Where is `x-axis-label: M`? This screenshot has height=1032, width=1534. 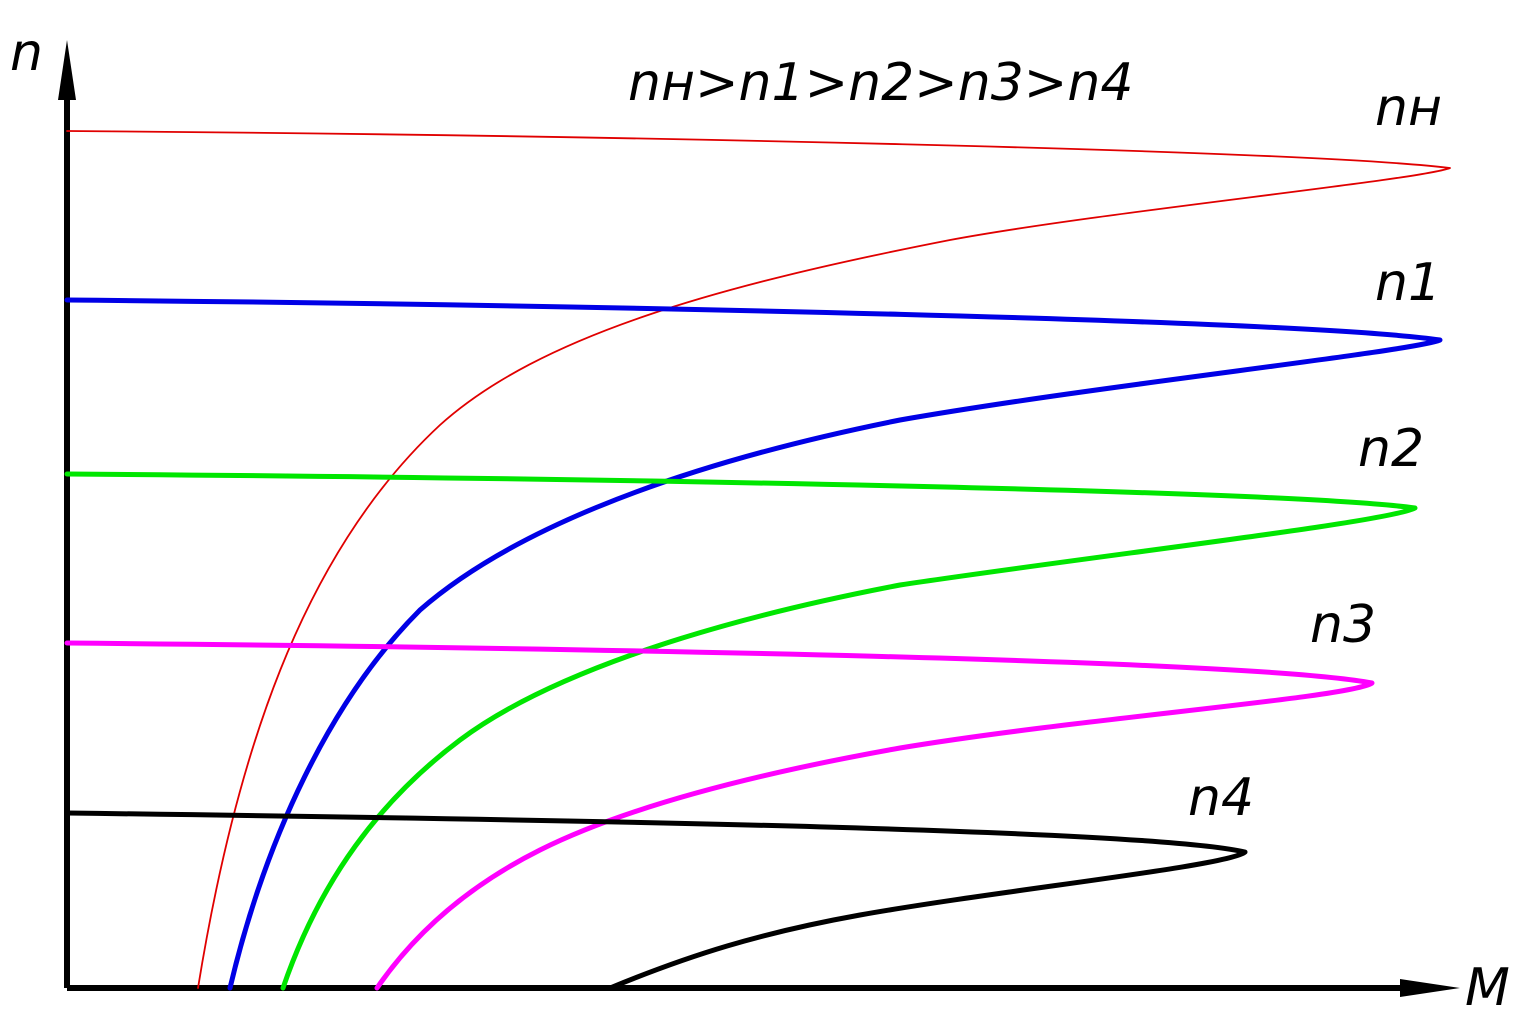 x-axis-label: M is located at coordinates (1487, 988).